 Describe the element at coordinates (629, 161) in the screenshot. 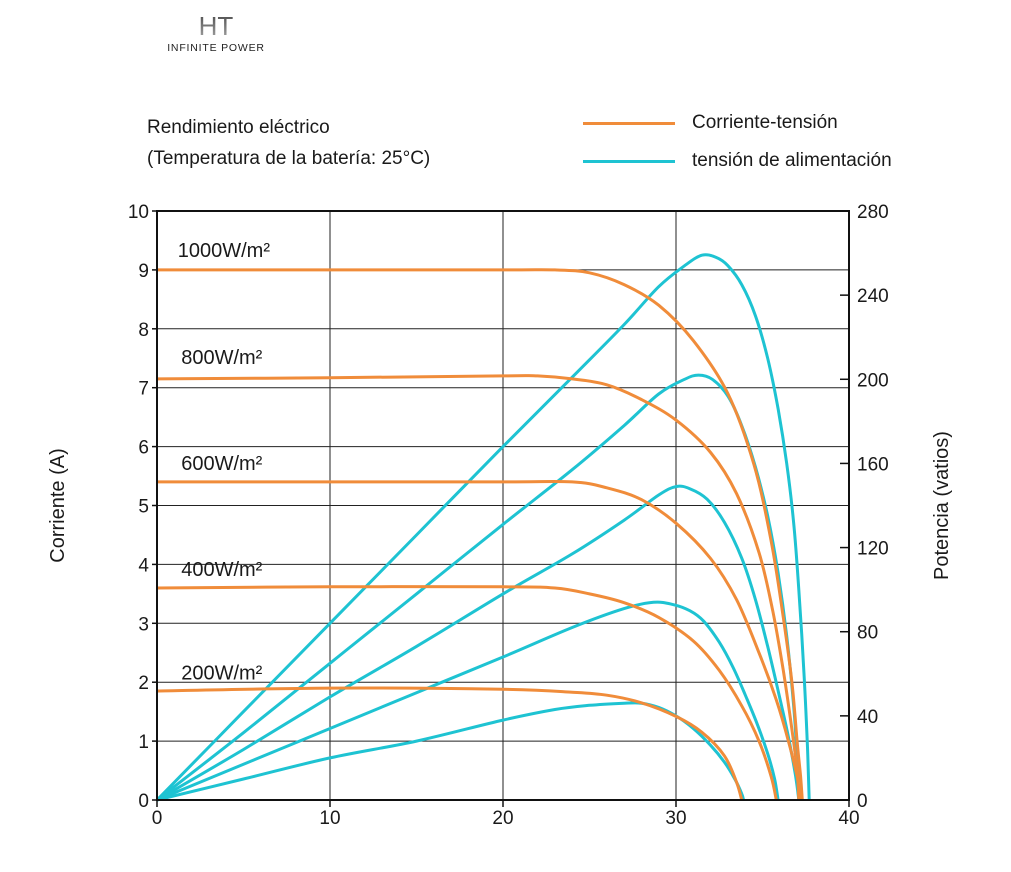

I see `legend-swatch-power` at that location.